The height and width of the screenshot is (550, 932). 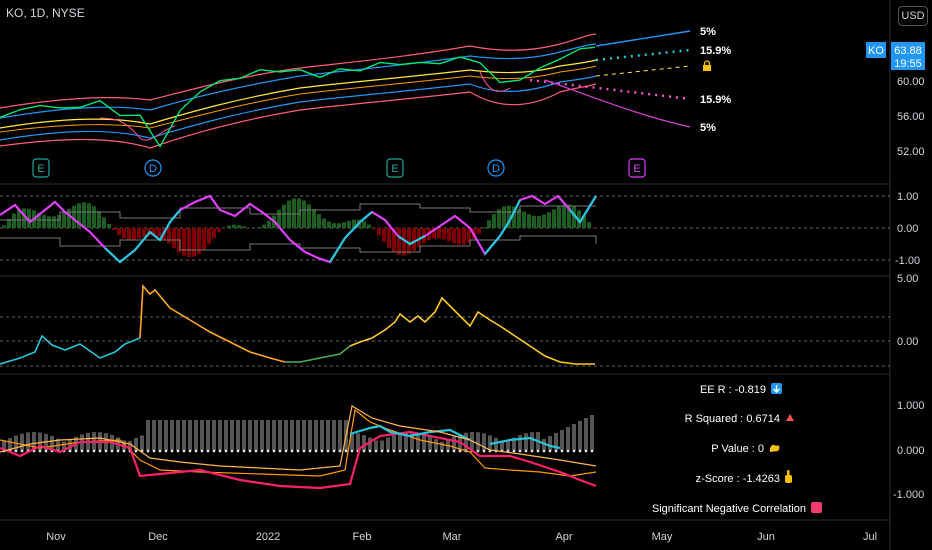 I want to click on svg-text: E, so click(x=394, y=169).